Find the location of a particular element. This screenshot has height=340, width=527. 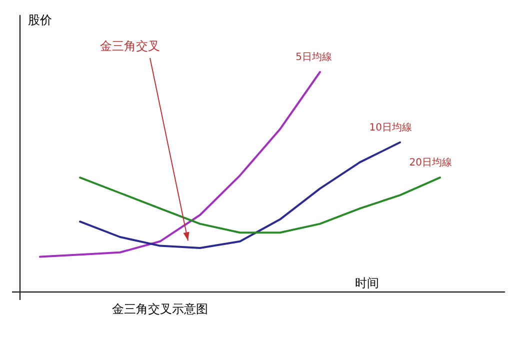

series-label: 5日均線 is located at coordinates (314, 57).